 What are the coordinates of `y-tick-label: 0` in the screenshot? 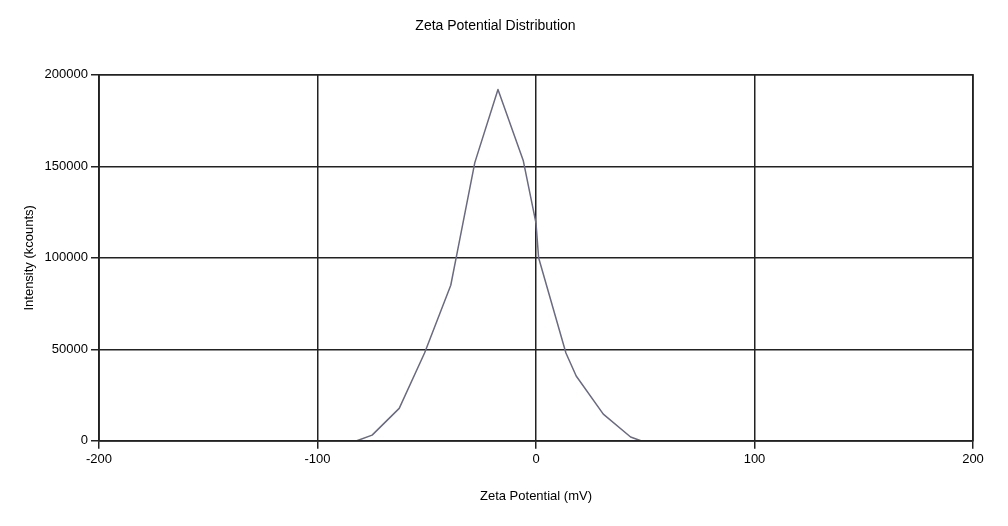 It's located at (84, 440).